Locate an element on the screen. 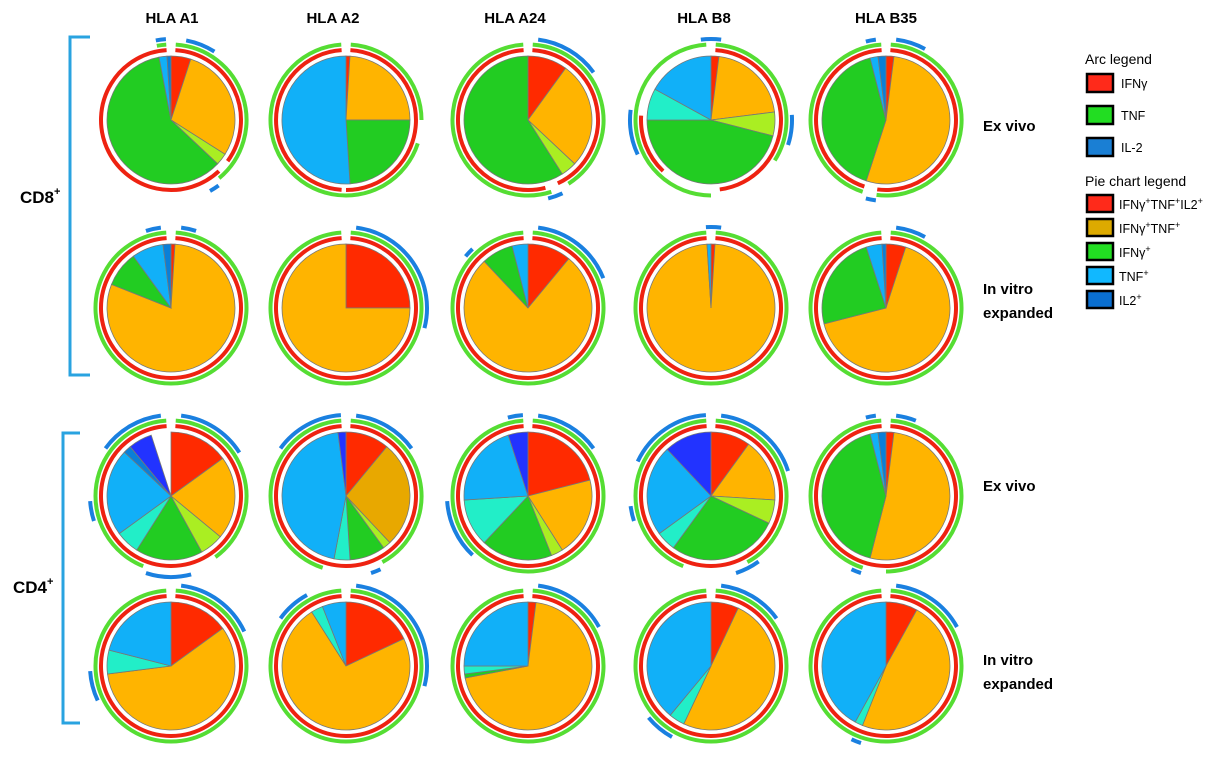 This screenshot has width=1227, height=757. group-label-cd8: CD8+ is located at coordinates (40, 196).